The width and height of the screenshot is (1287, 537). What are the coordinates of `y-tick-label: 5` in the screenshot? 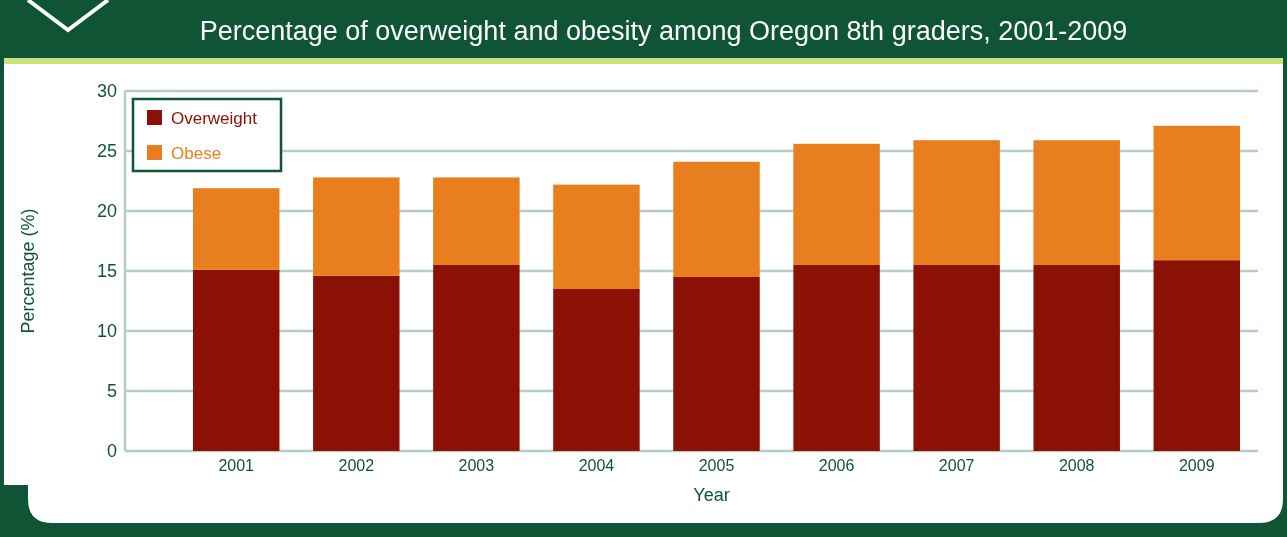 It's located at (111, 391).